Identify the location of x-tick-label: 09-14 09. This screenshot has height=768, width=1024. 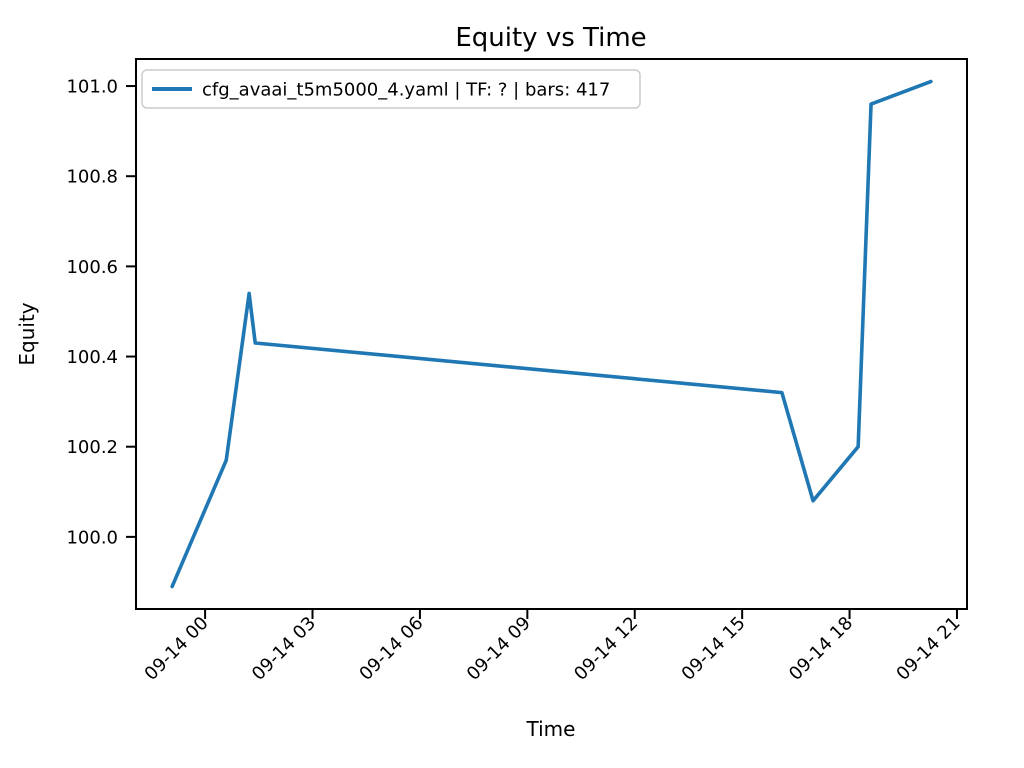
(499, 649).